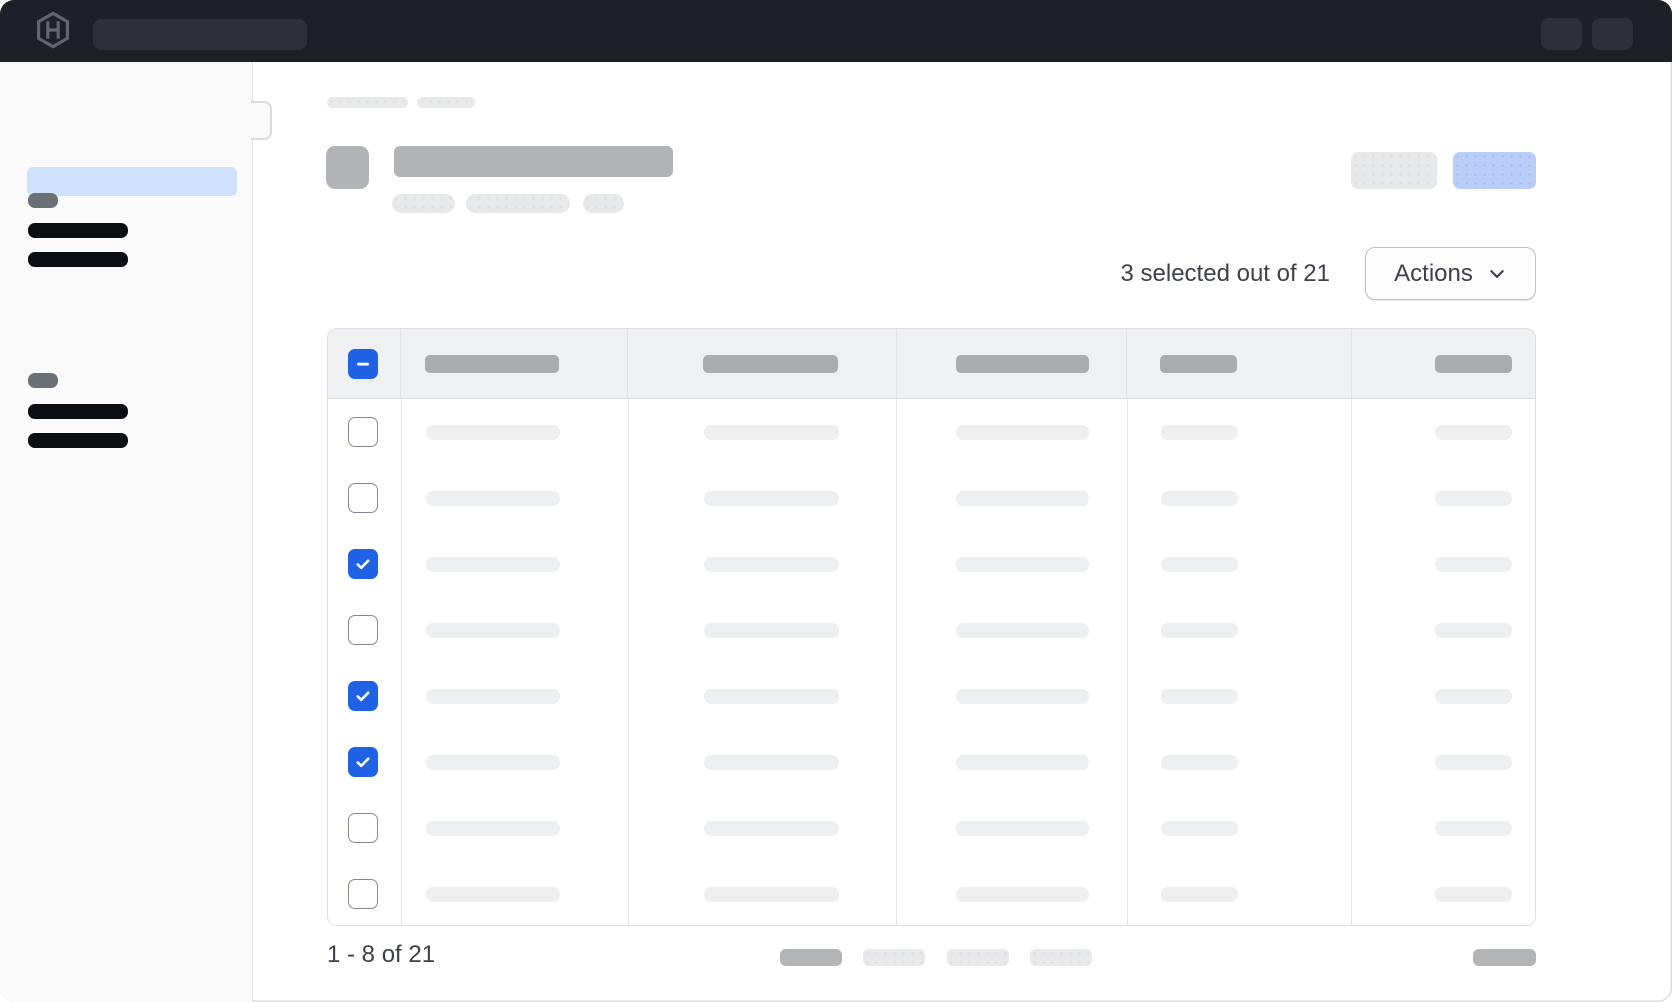 This screenshot has height=1002, width=1672. What do you see at coordinates (347, 167) in the screenshot?
I see `page-icon-skeleton` at bounding box center [347, 167].